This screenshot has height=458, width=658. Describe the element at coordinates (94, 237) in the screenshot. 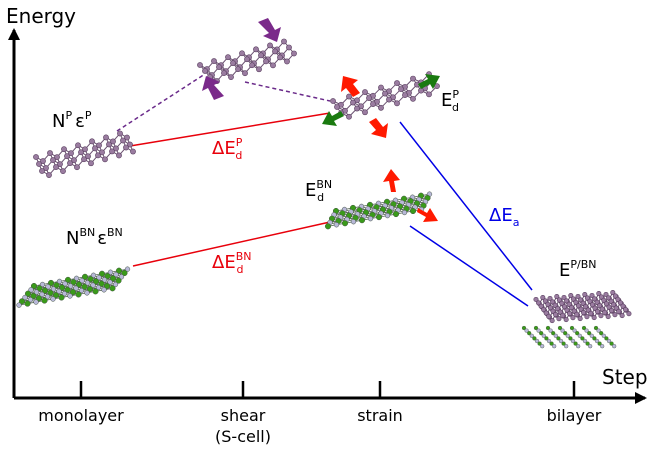

I see `label-nbn-ebn: NBN εBN` at that location.